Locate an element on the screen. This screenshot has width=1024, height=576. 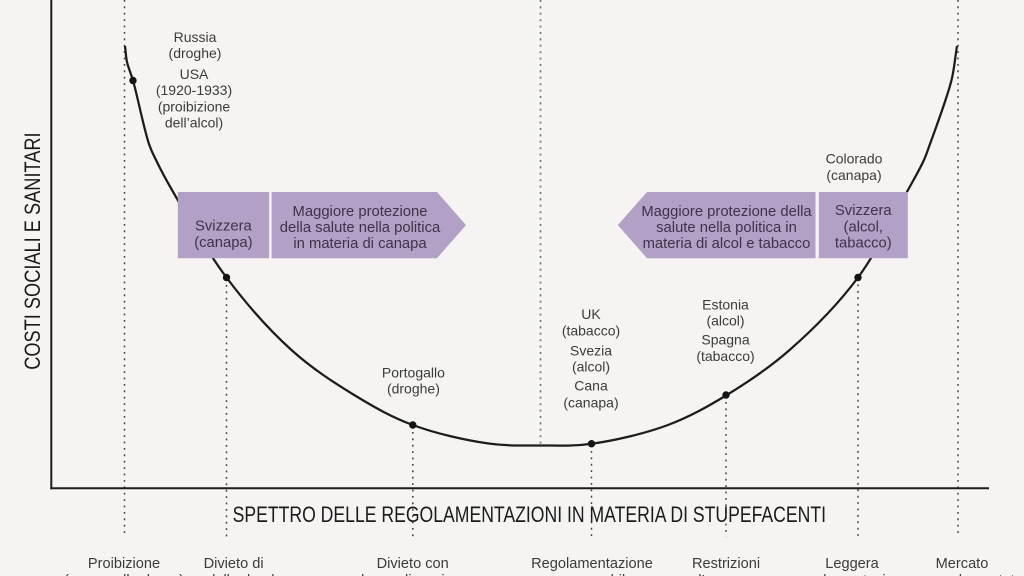
svg-text: COSTI SOCIALI E SANITARI is located at coordinates (33, 250).